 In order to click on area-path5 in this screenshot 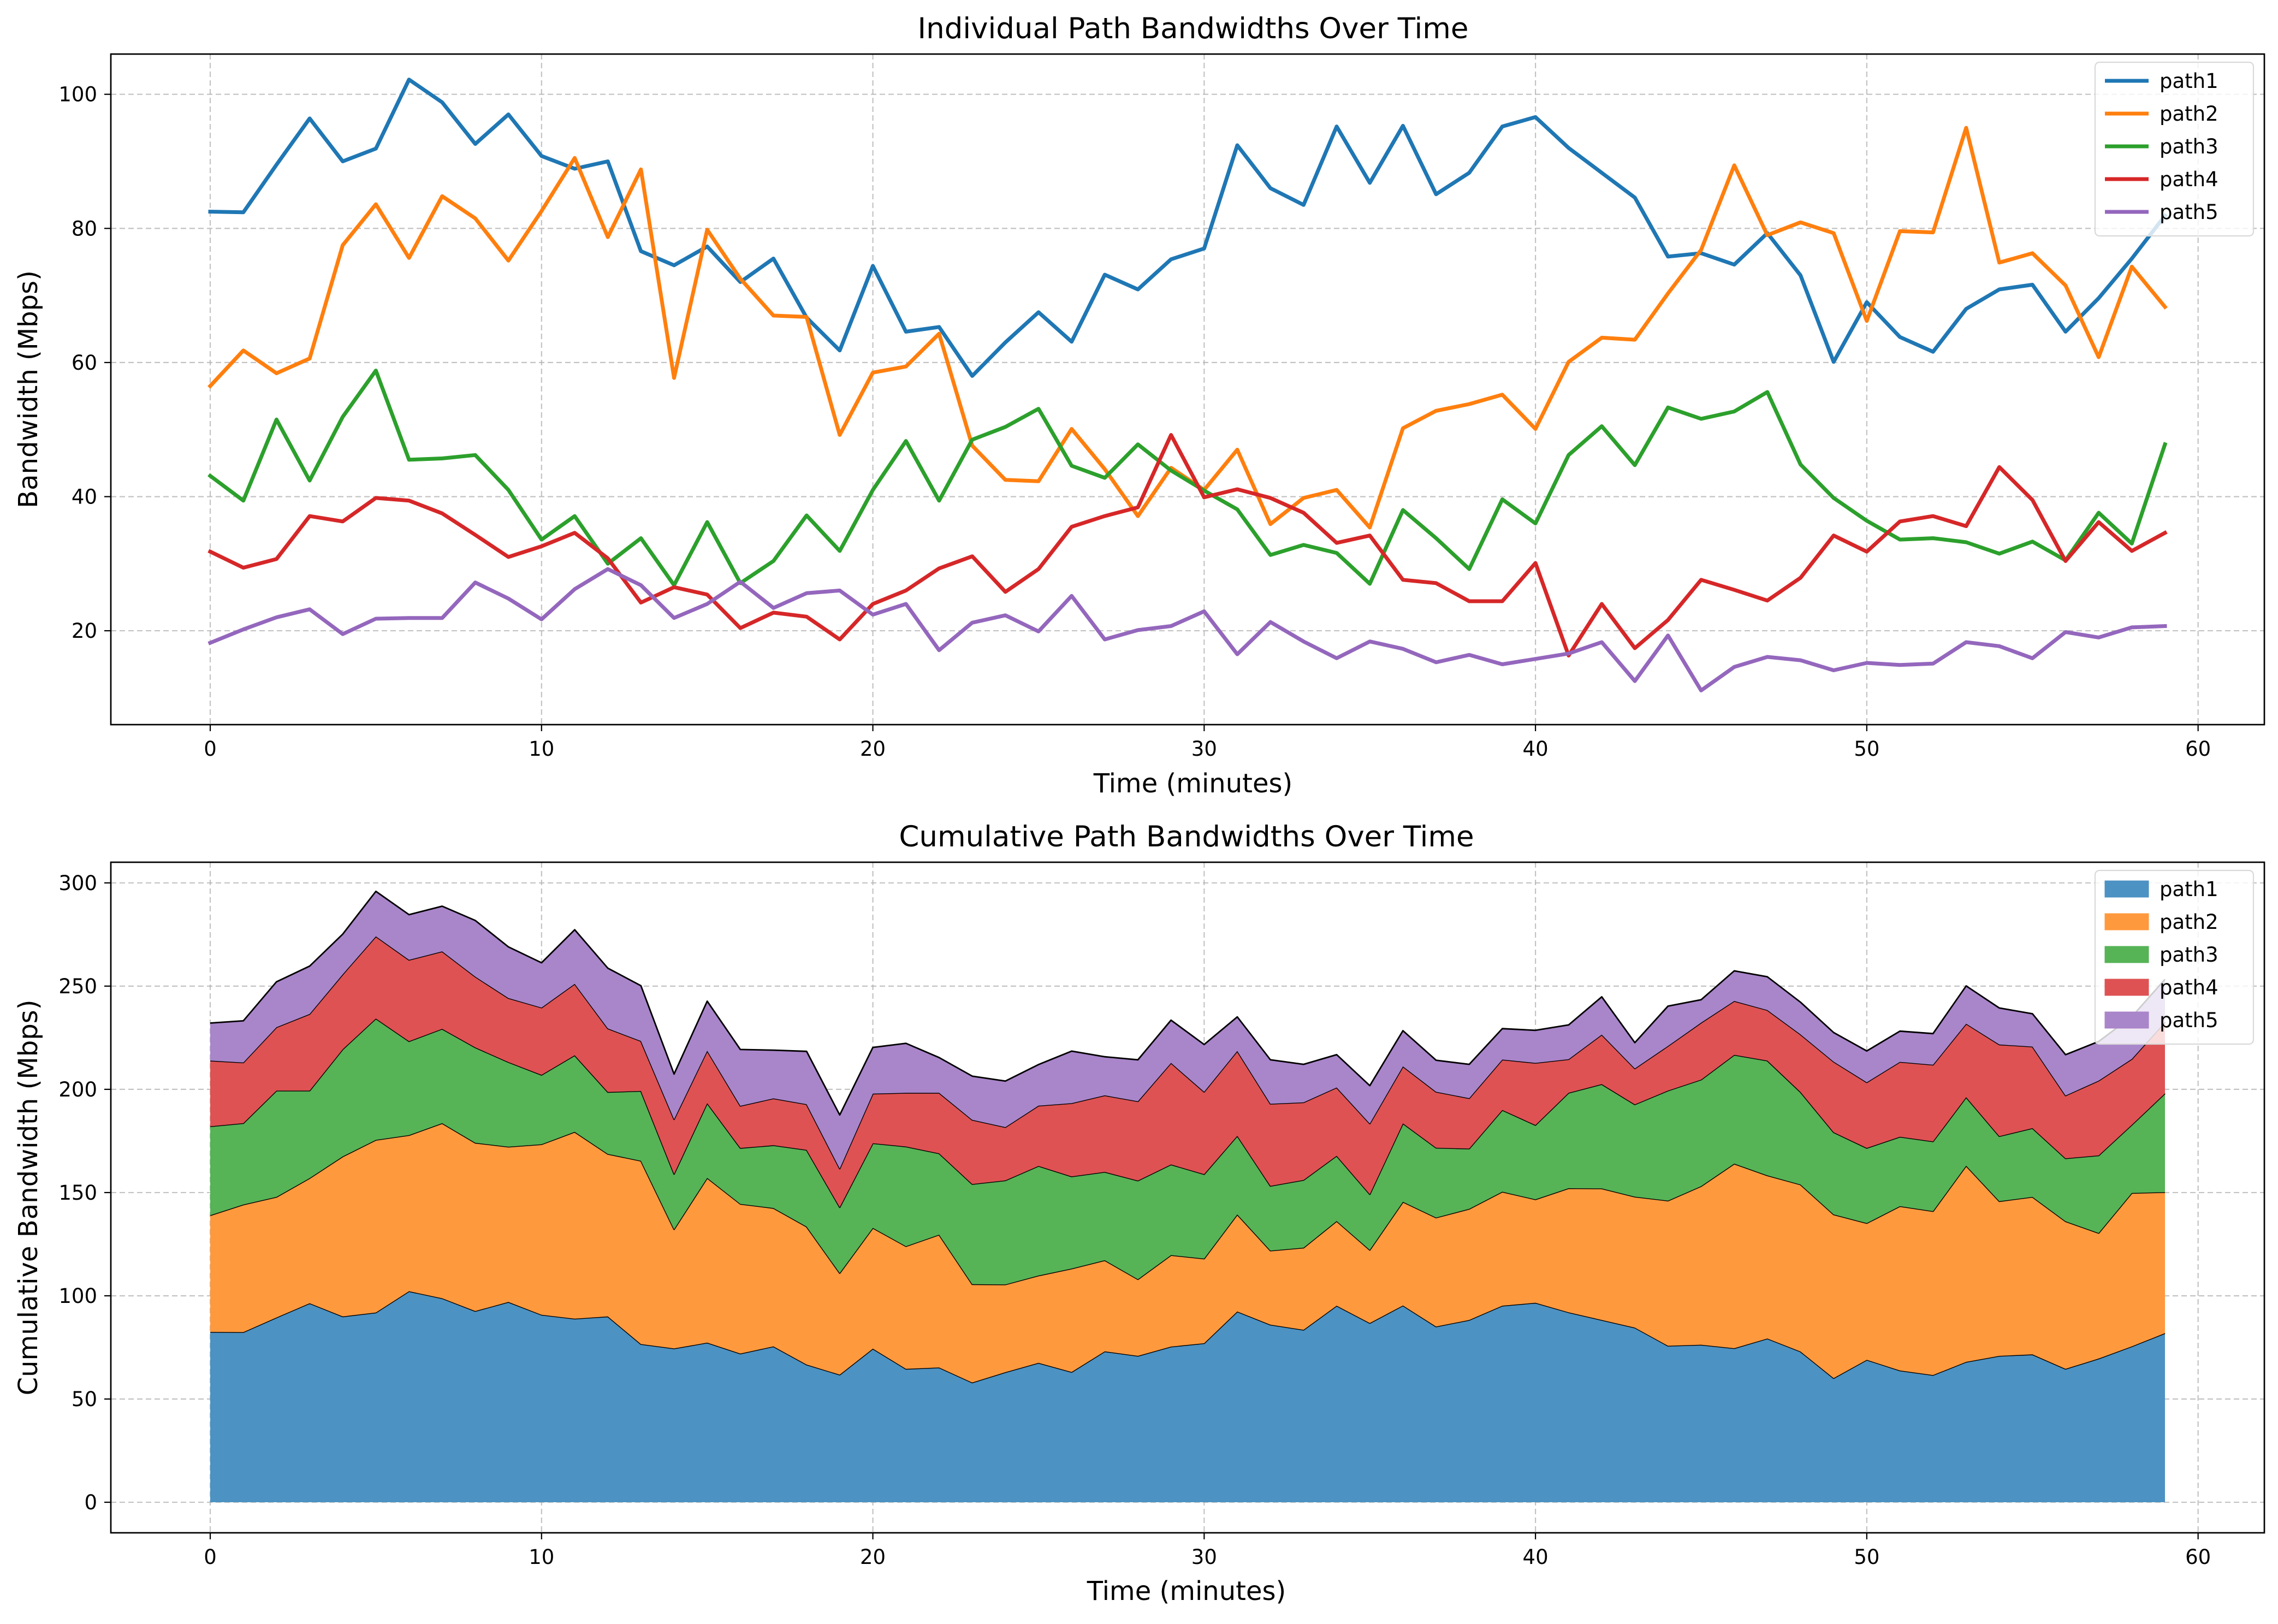, I will do `click(1187, 1030)`.